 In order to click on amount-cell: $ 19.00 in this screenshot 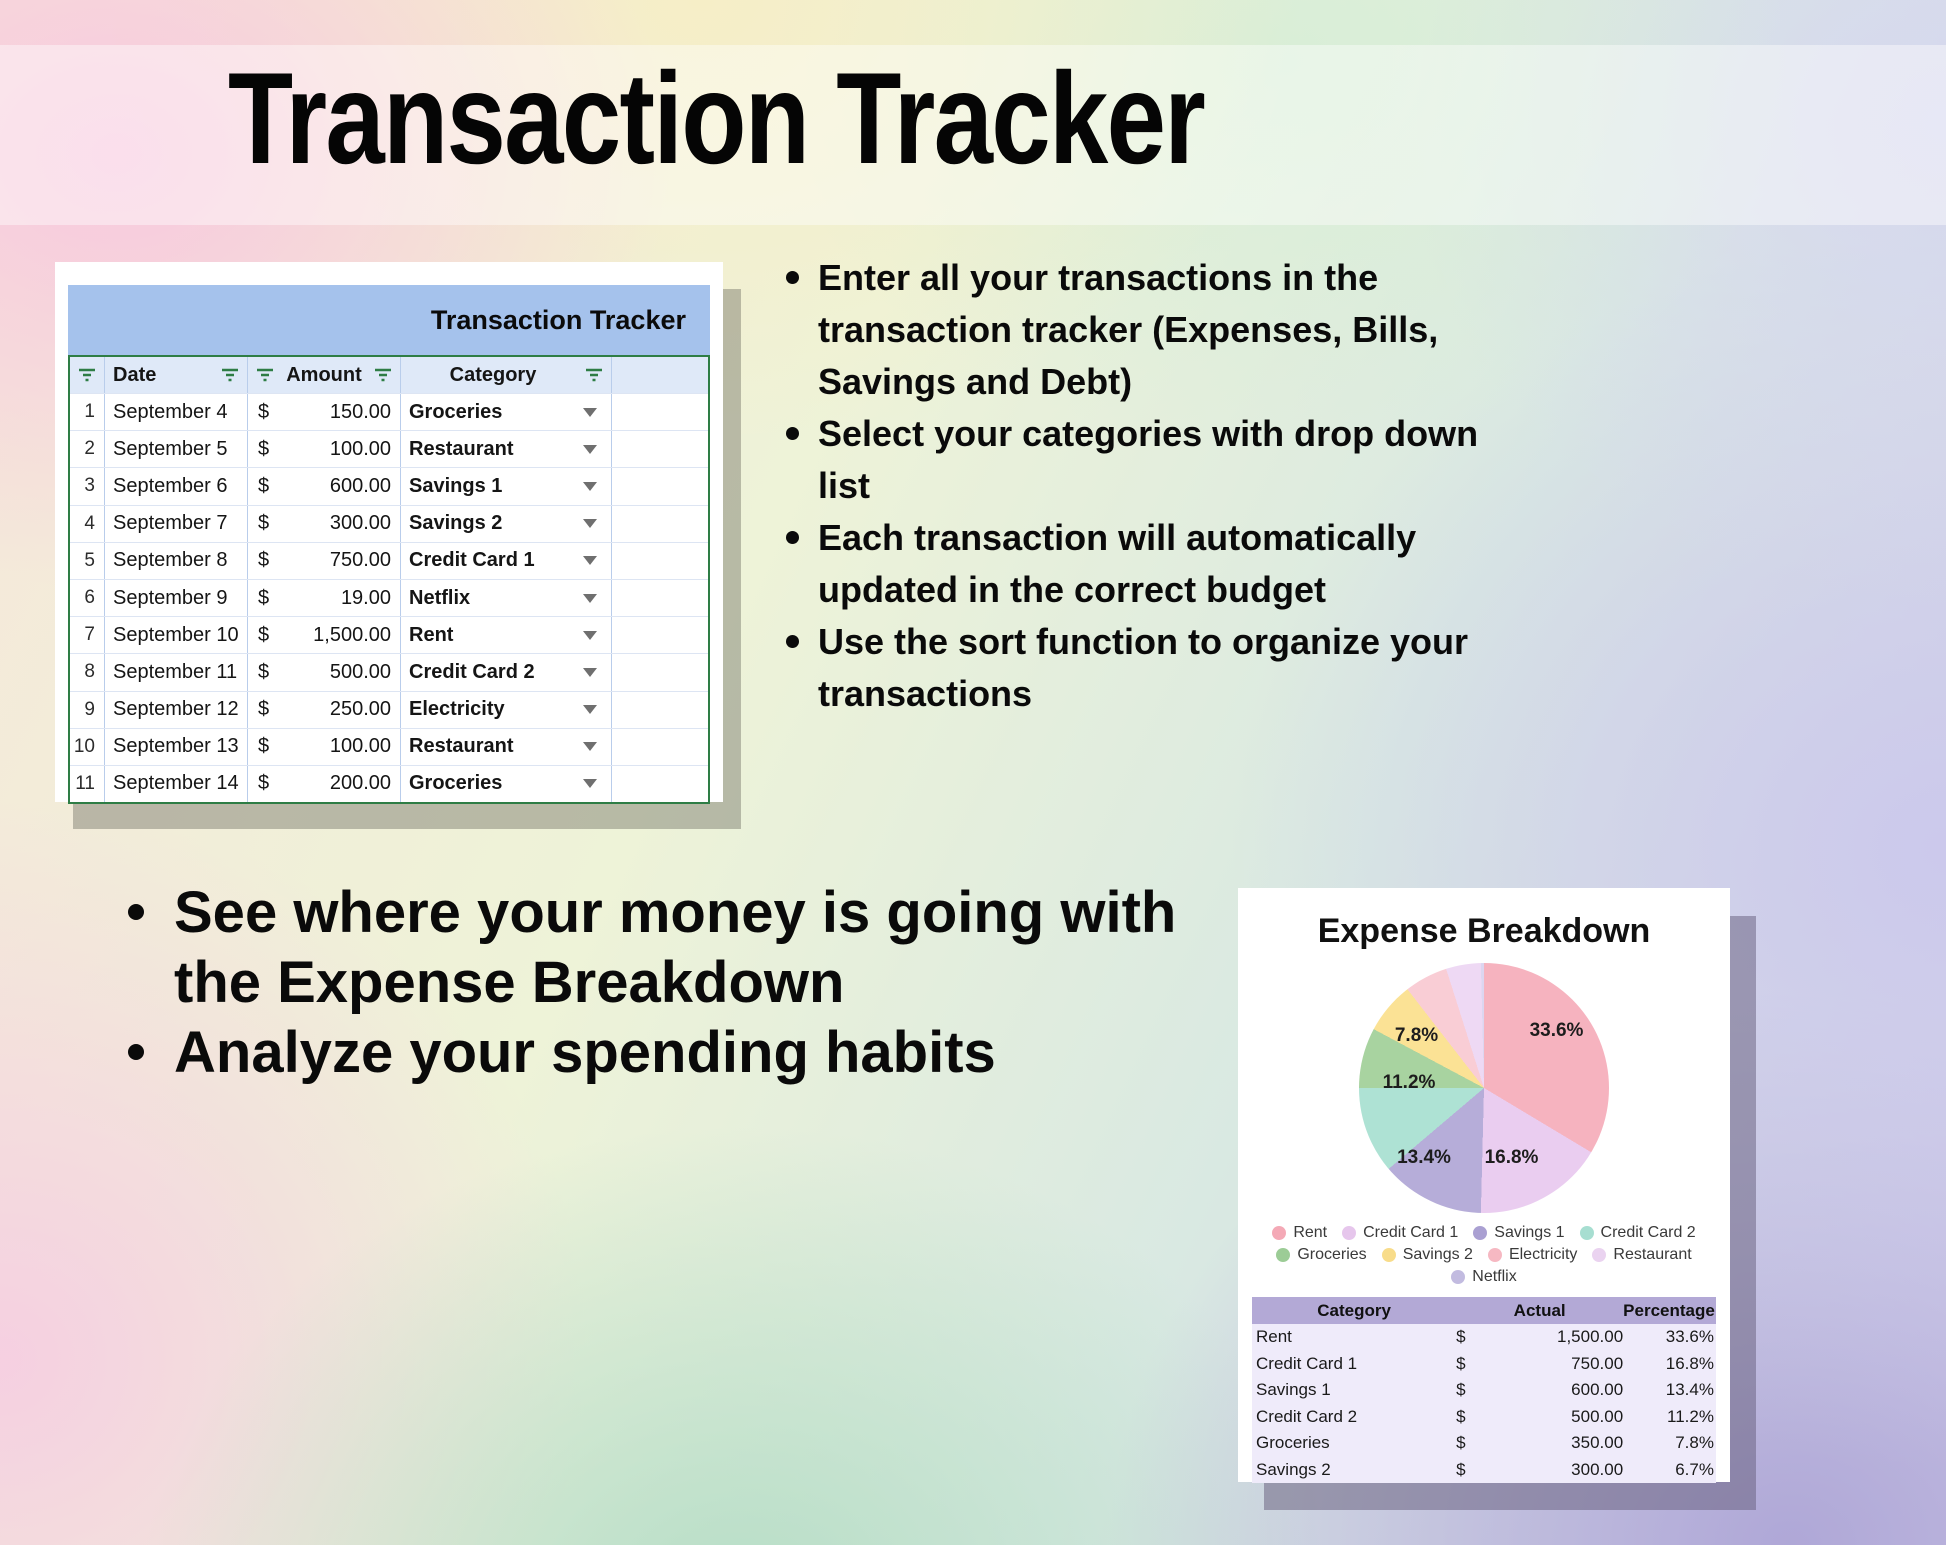, I will do `click(323, 598)`.